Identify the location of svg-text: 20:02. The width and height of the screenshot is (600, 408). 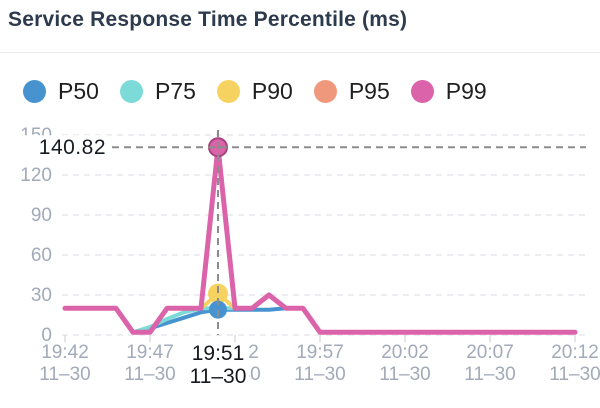
(405, 352).